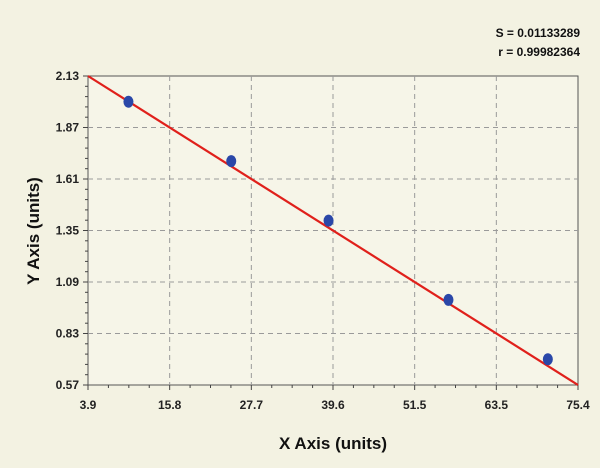 The width and height of the screenshot is (600, 468). I want to click on y-tick-label: 2.13, so click(68, 76).